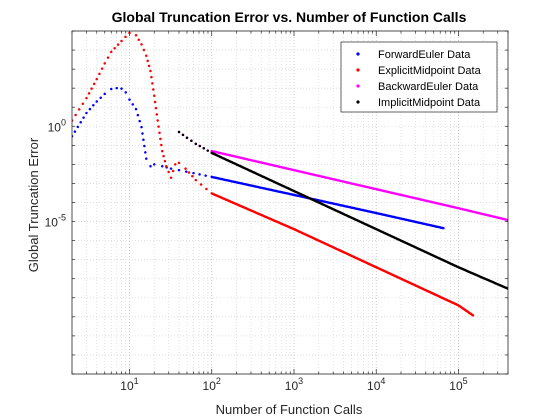 The width and height of the screenshot is (560, 420). What do you see at coordinates (430, 71) in the screenshot?
I see `legend-entry: ExplicitMidpoint Data` at bounding box center [430, 71].